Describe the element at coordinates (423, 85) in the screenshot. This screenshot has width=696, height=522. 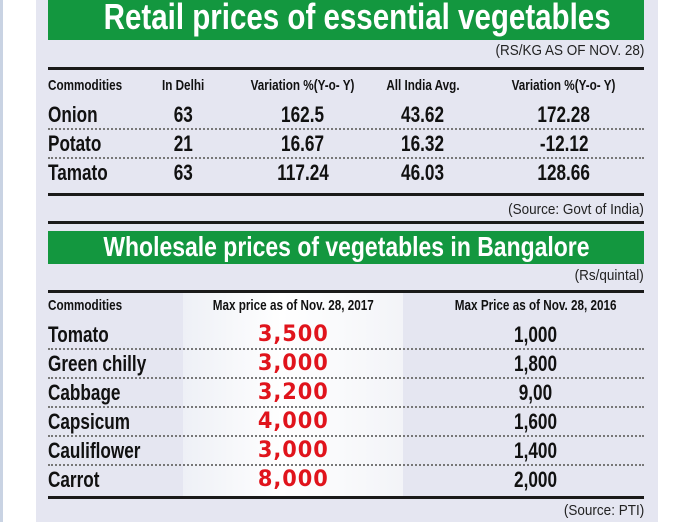
I see `header-cell: All India Avg.` at that location.